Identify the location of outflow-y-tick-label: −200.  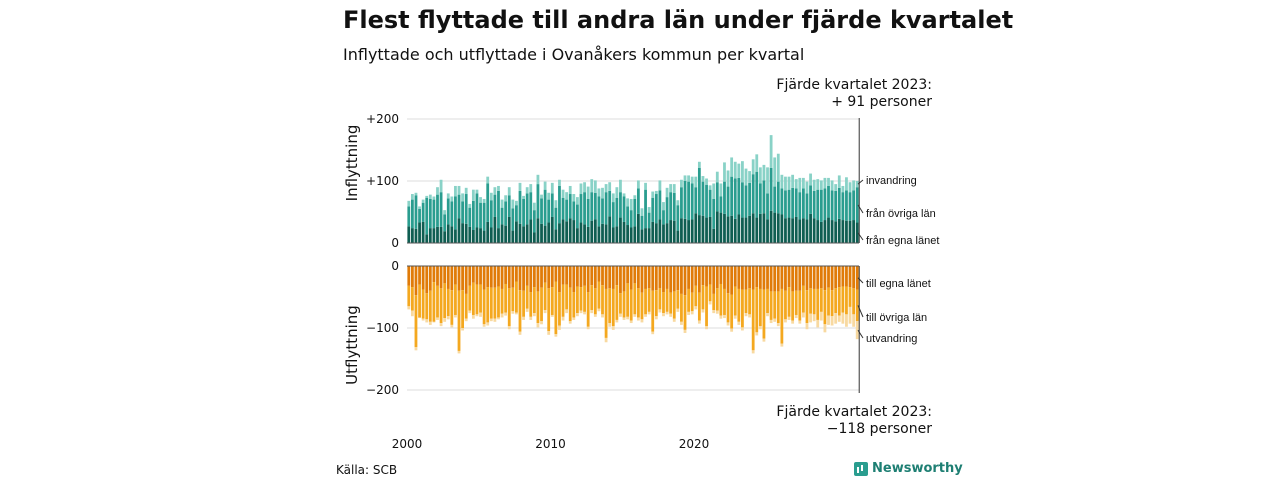
(382, 390).